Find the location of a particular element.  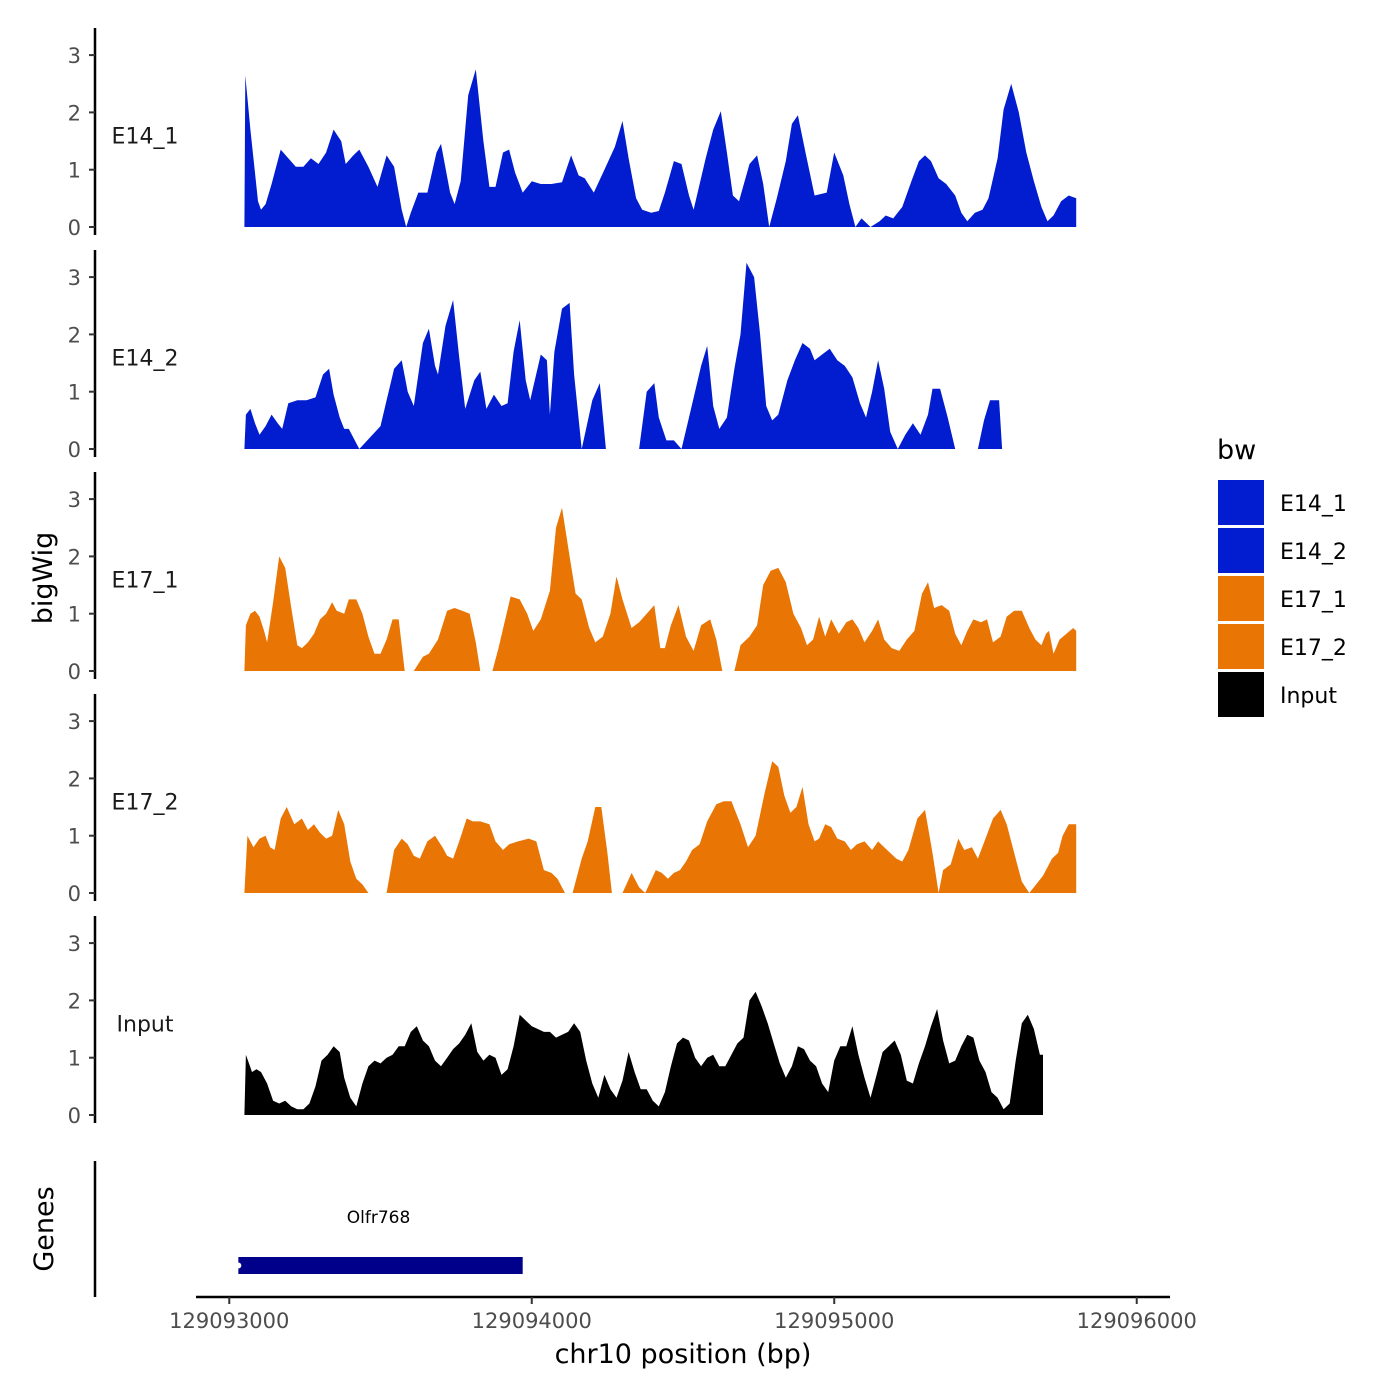

track-label: E17_2 is located at coordinates (145, 802).